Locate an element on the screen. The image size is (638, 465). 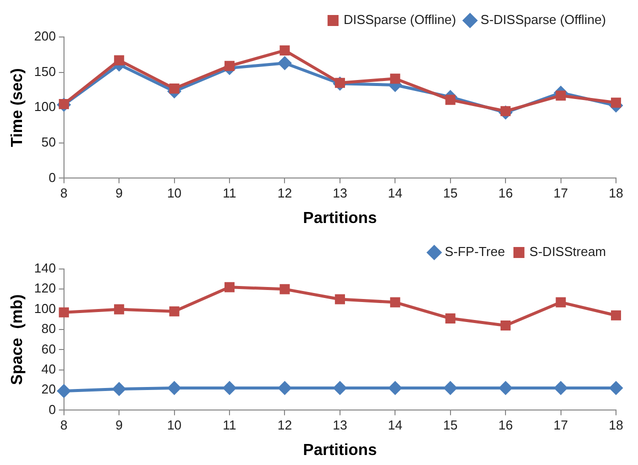
y-tick-label: 200 is located at coordinates (45, 36).